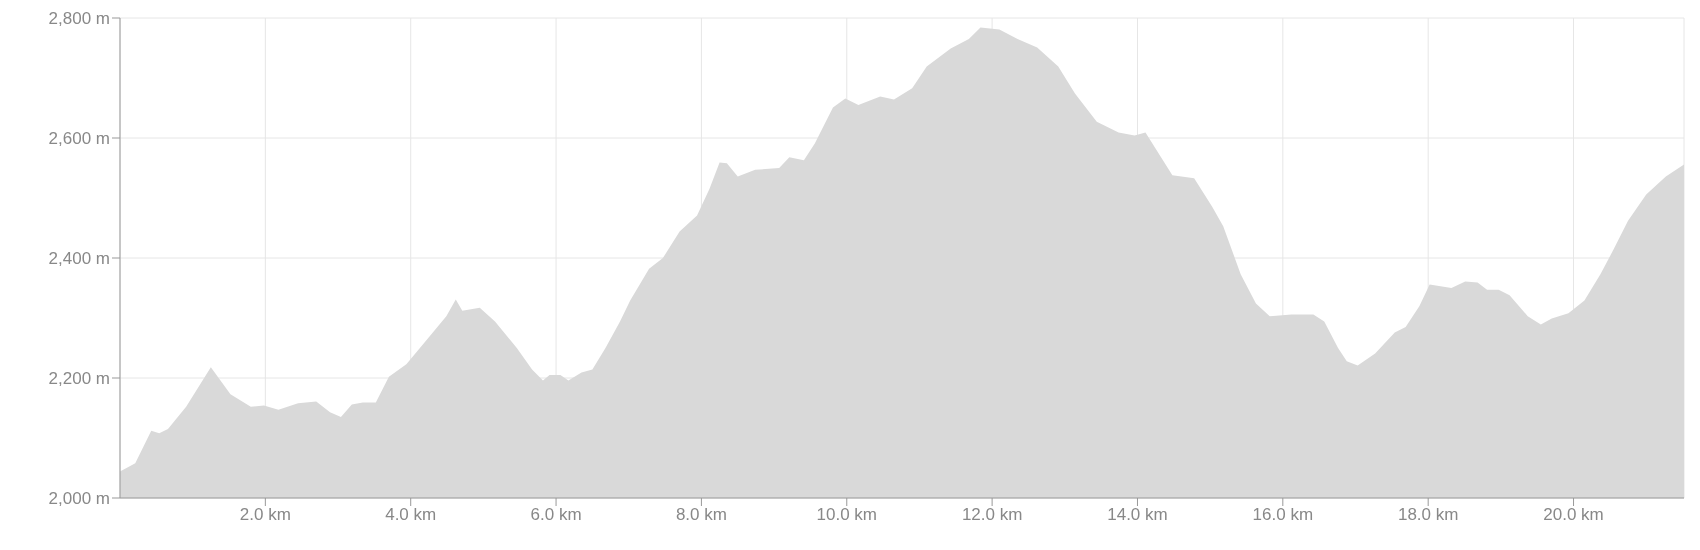 The image size is (1700, 550). I want to click on x-tick-label: 12.0 km, so click(992, 515).